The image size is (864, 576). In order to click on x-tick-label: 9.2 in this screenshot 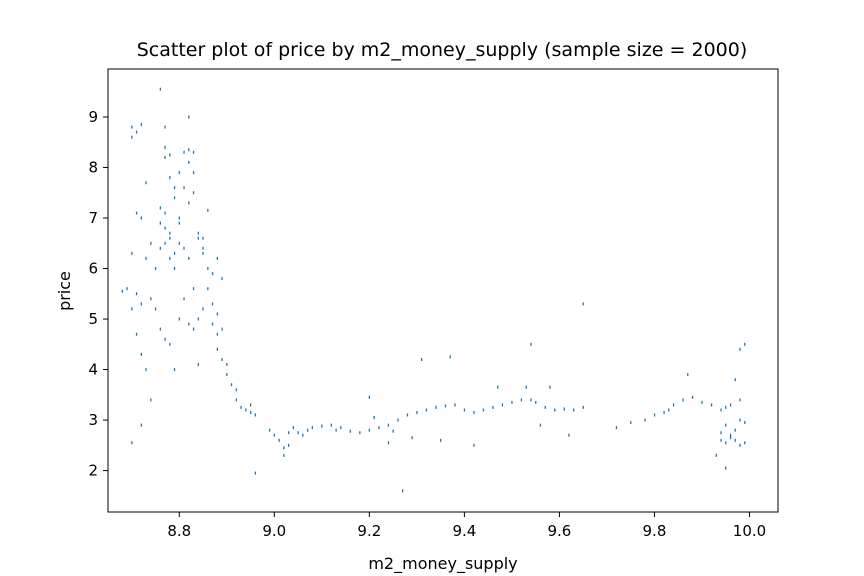, I will do `click(369, 531)`.